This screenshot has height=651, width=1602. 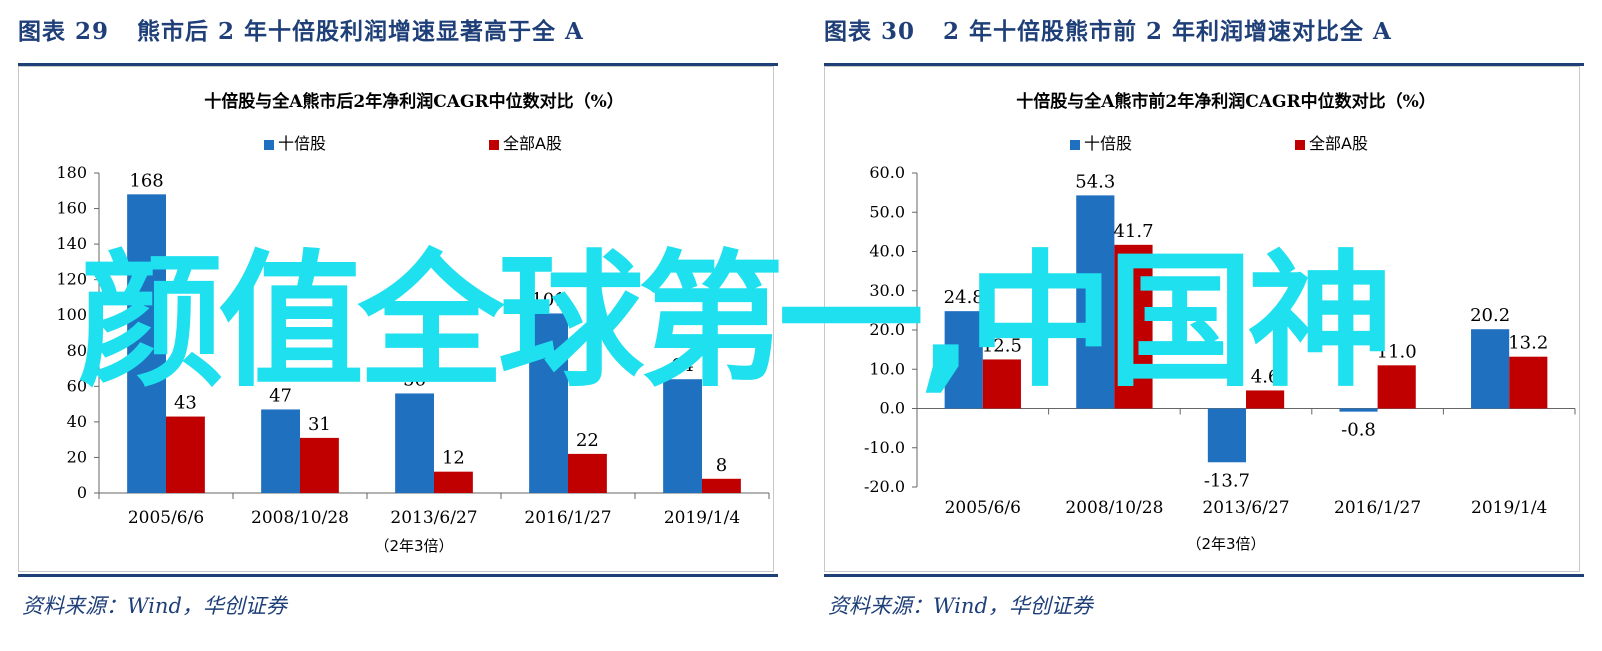 I want to click on data-label: 22, so click(x=587, y=440).